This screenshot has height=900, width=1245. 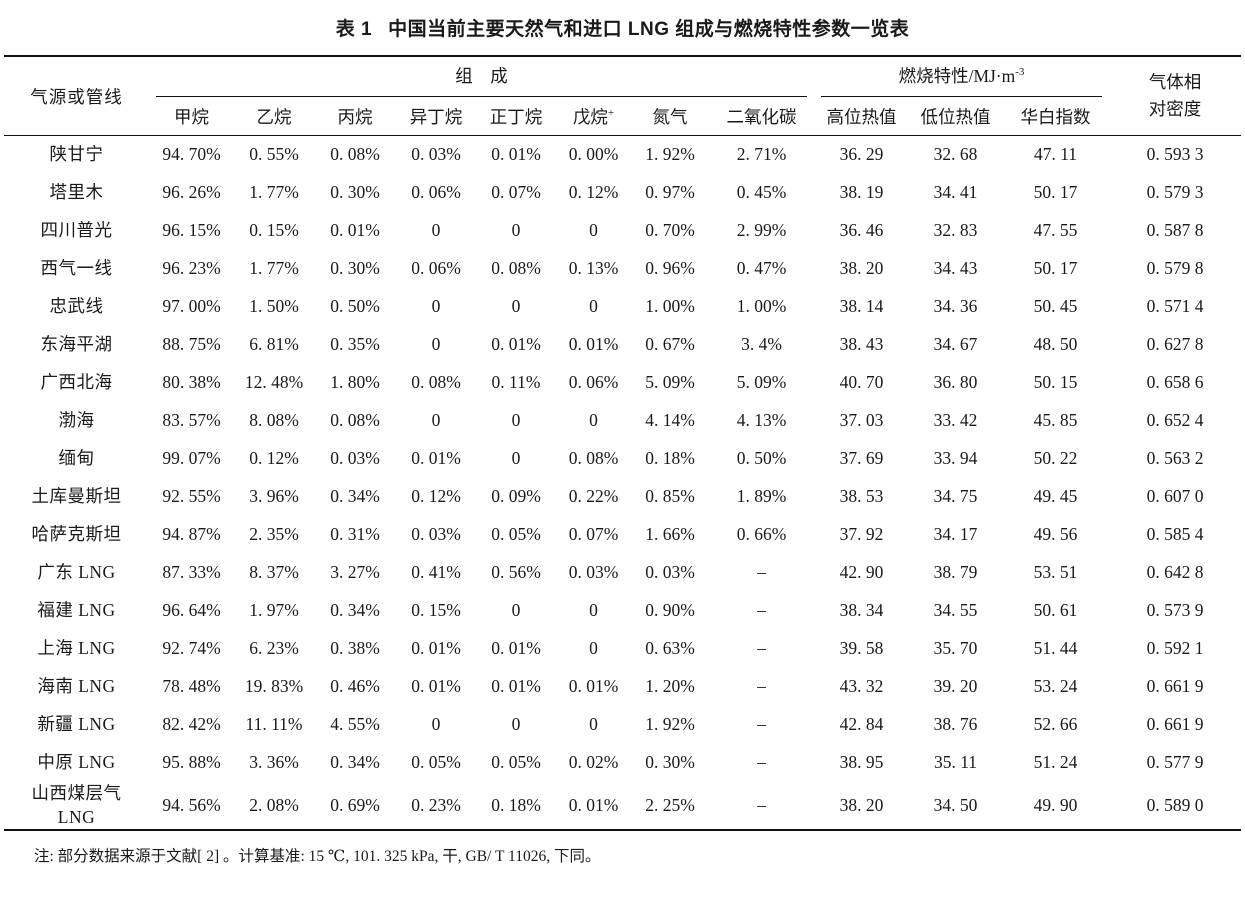 I want to click on cell: 0. 70%, so click(x=670, y=230).